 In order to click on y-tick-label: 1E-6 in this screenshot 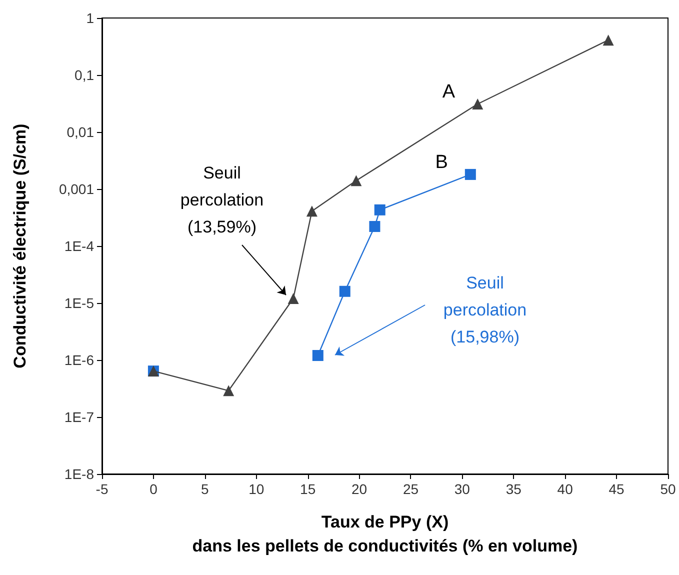, I will do `click(79, 360)`.